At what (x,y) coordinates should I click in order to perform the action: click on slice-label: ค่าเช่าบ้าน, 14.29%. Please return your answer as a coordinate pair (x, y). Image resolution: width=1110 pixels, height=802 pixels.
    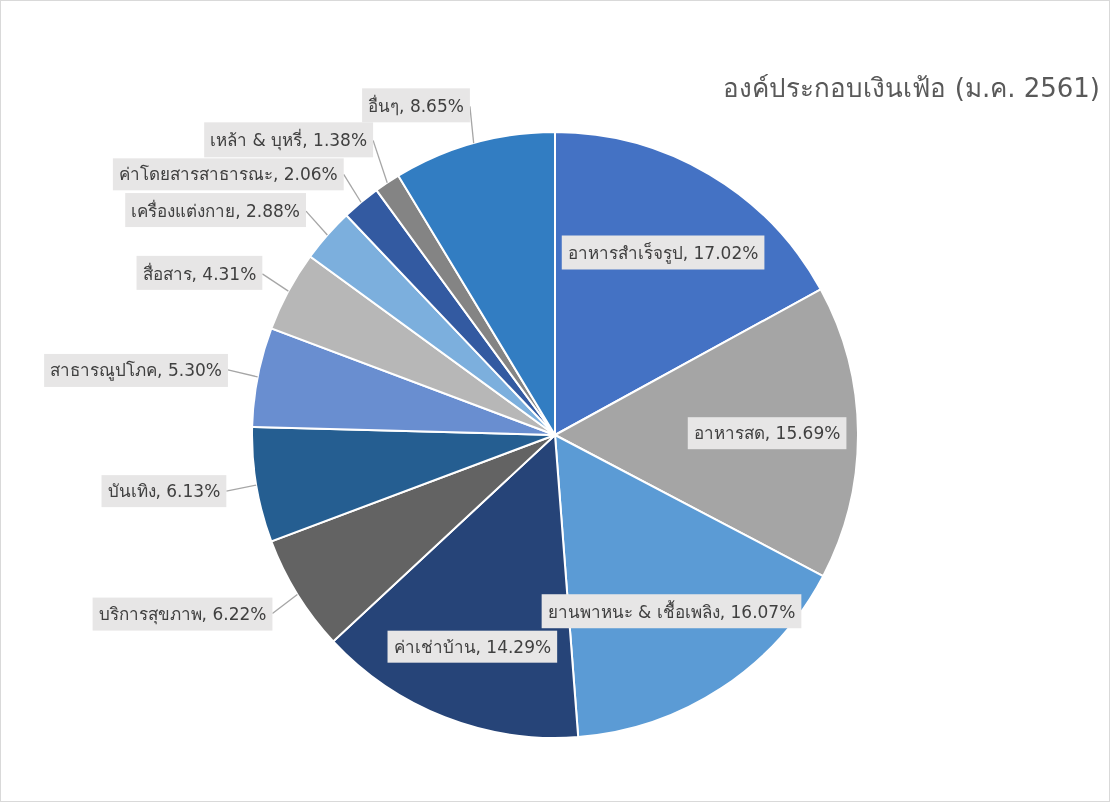
    Looking at the image, I should click on (472, 646).